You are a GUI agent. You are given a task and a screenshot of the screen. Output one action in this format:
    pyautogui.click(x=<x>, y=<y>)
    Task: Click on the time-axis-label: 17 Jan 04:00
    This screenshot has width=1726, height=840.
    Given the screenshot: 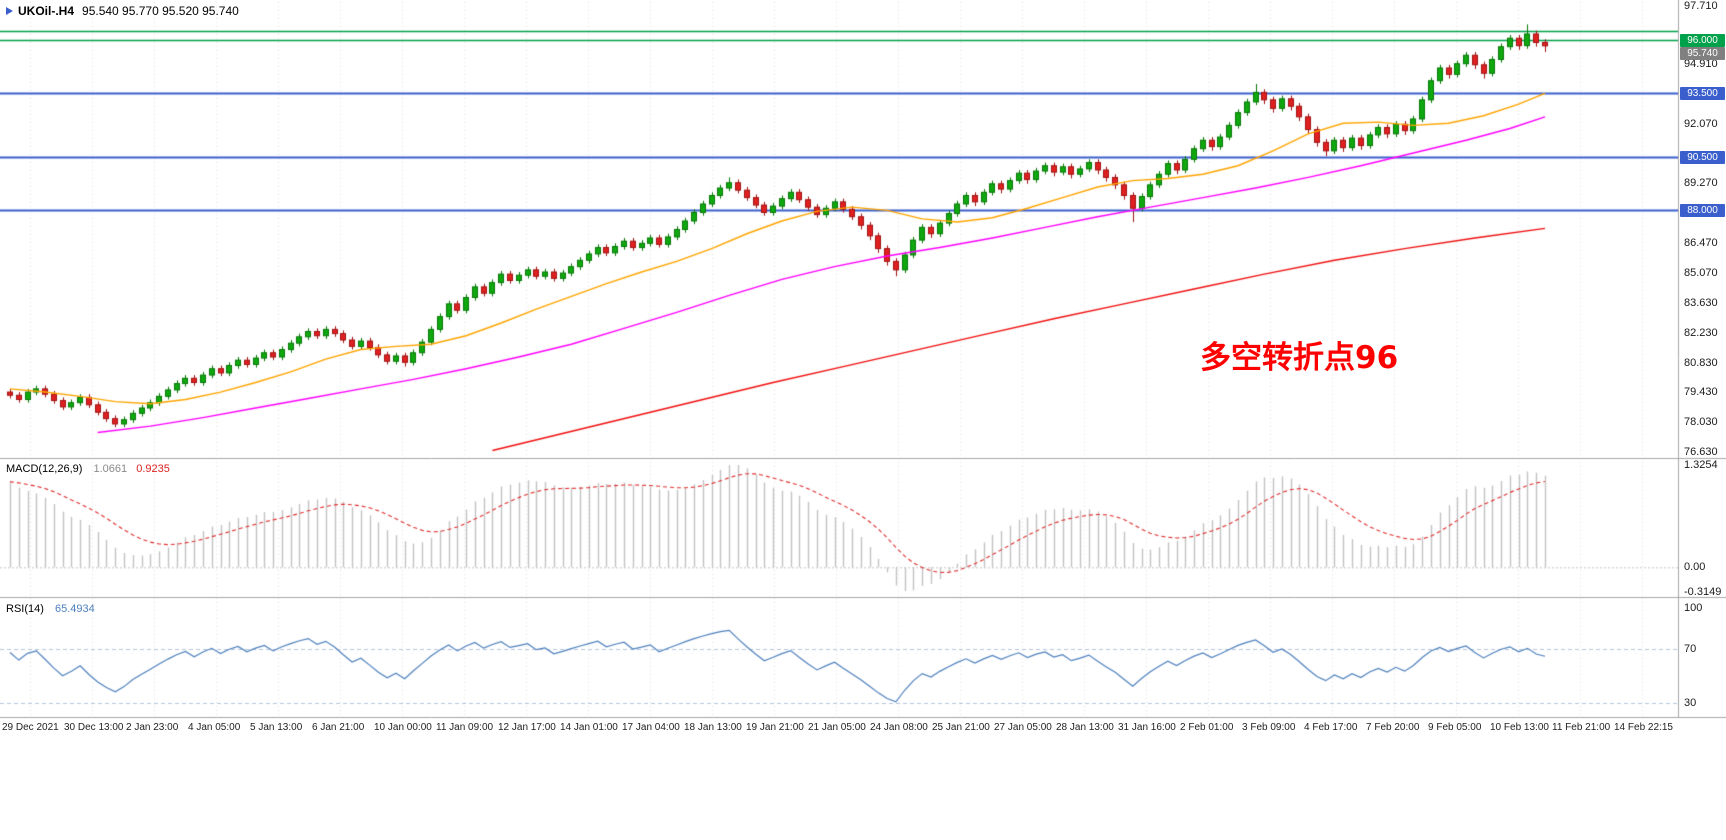 What is the action you would take?
    pyautogui.click(x=651, y=727)
    